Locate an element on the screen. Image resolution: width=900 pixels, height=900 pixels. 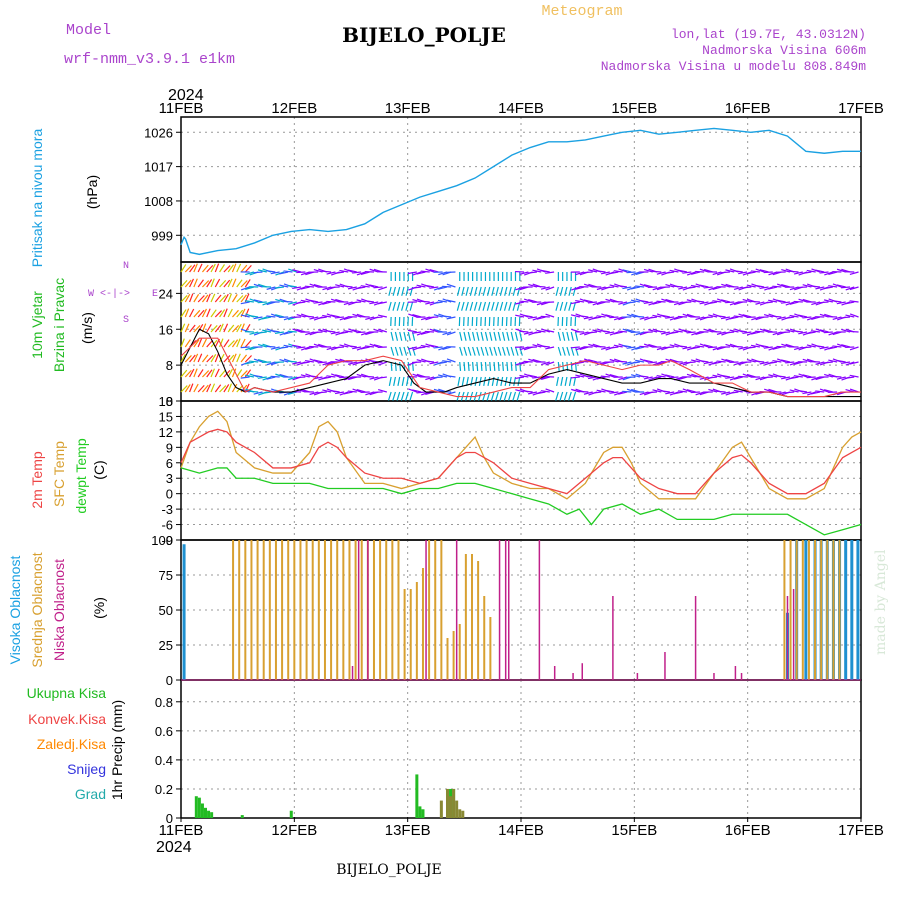
xtick-label-bottom: 11FEB is located at coordinates (181, 830).